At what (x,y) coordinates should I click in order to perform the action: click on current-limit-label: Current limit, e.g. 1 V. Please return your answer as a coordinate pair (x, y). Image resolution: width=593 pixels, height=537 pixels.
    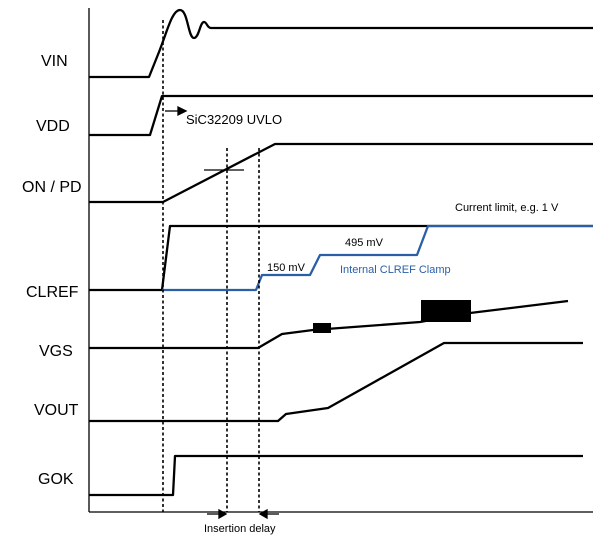
    Looking at the image, I should click on (507, 208).